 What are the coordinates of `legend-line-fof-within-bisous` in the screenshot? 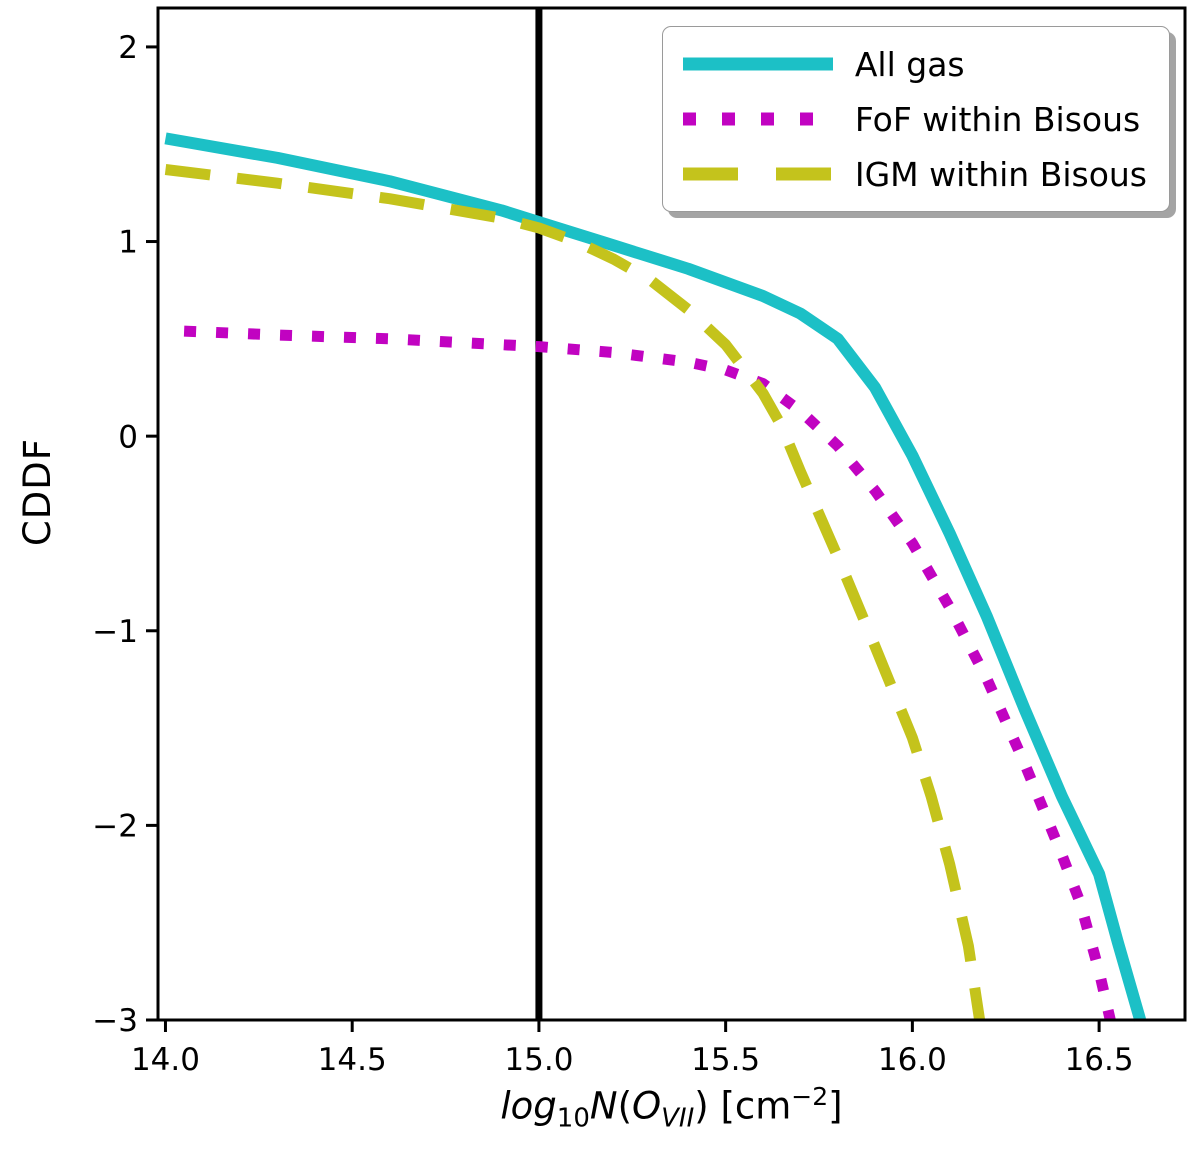 It's located at (757, 119).